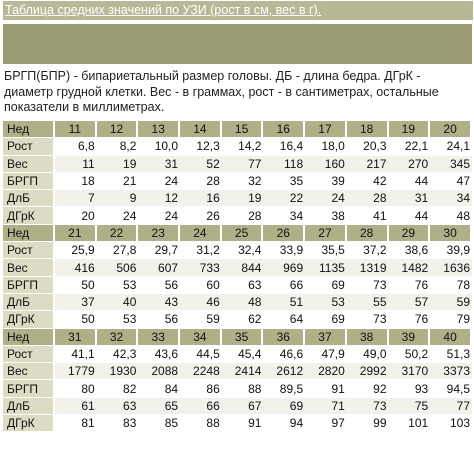 This screenshot has height=469, width=474. I want to click on table-cell: 69, so click(326, 285).